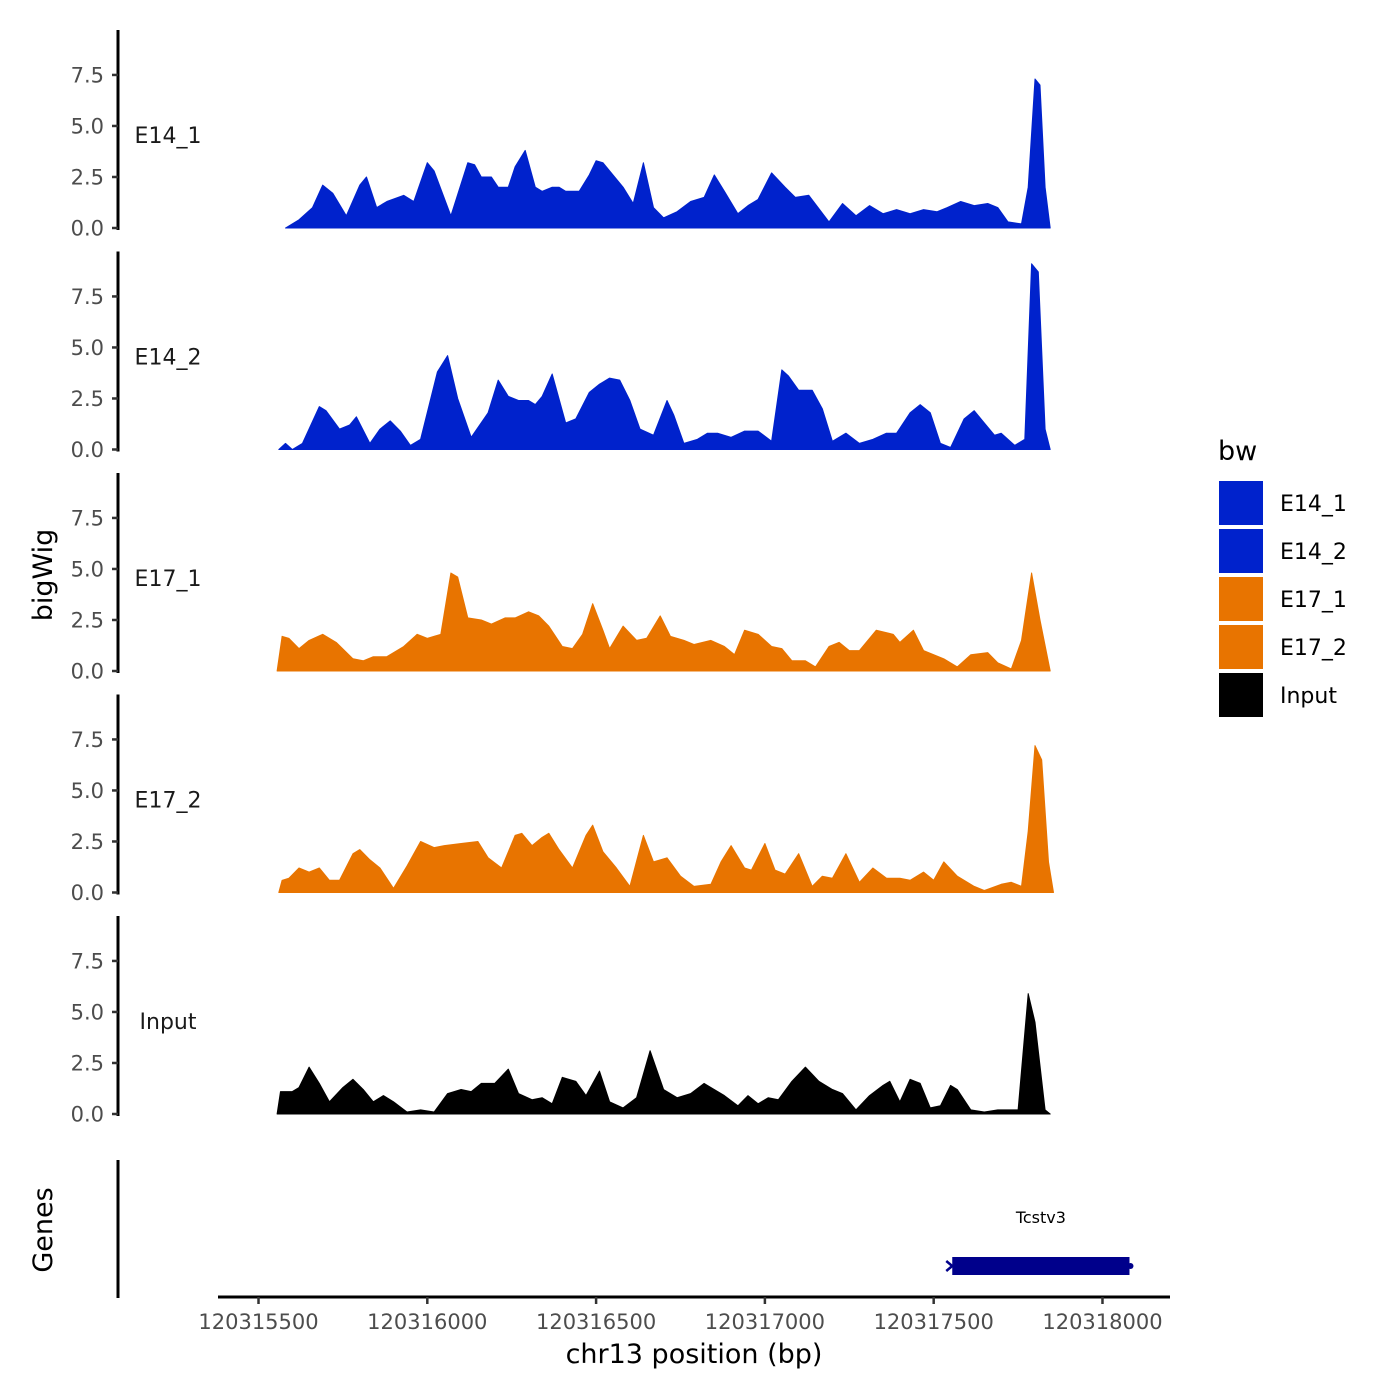  Describe the element at coordinates (1102, 1322) in the screenshot. I see `x-tick-label: 120318000` at that location.